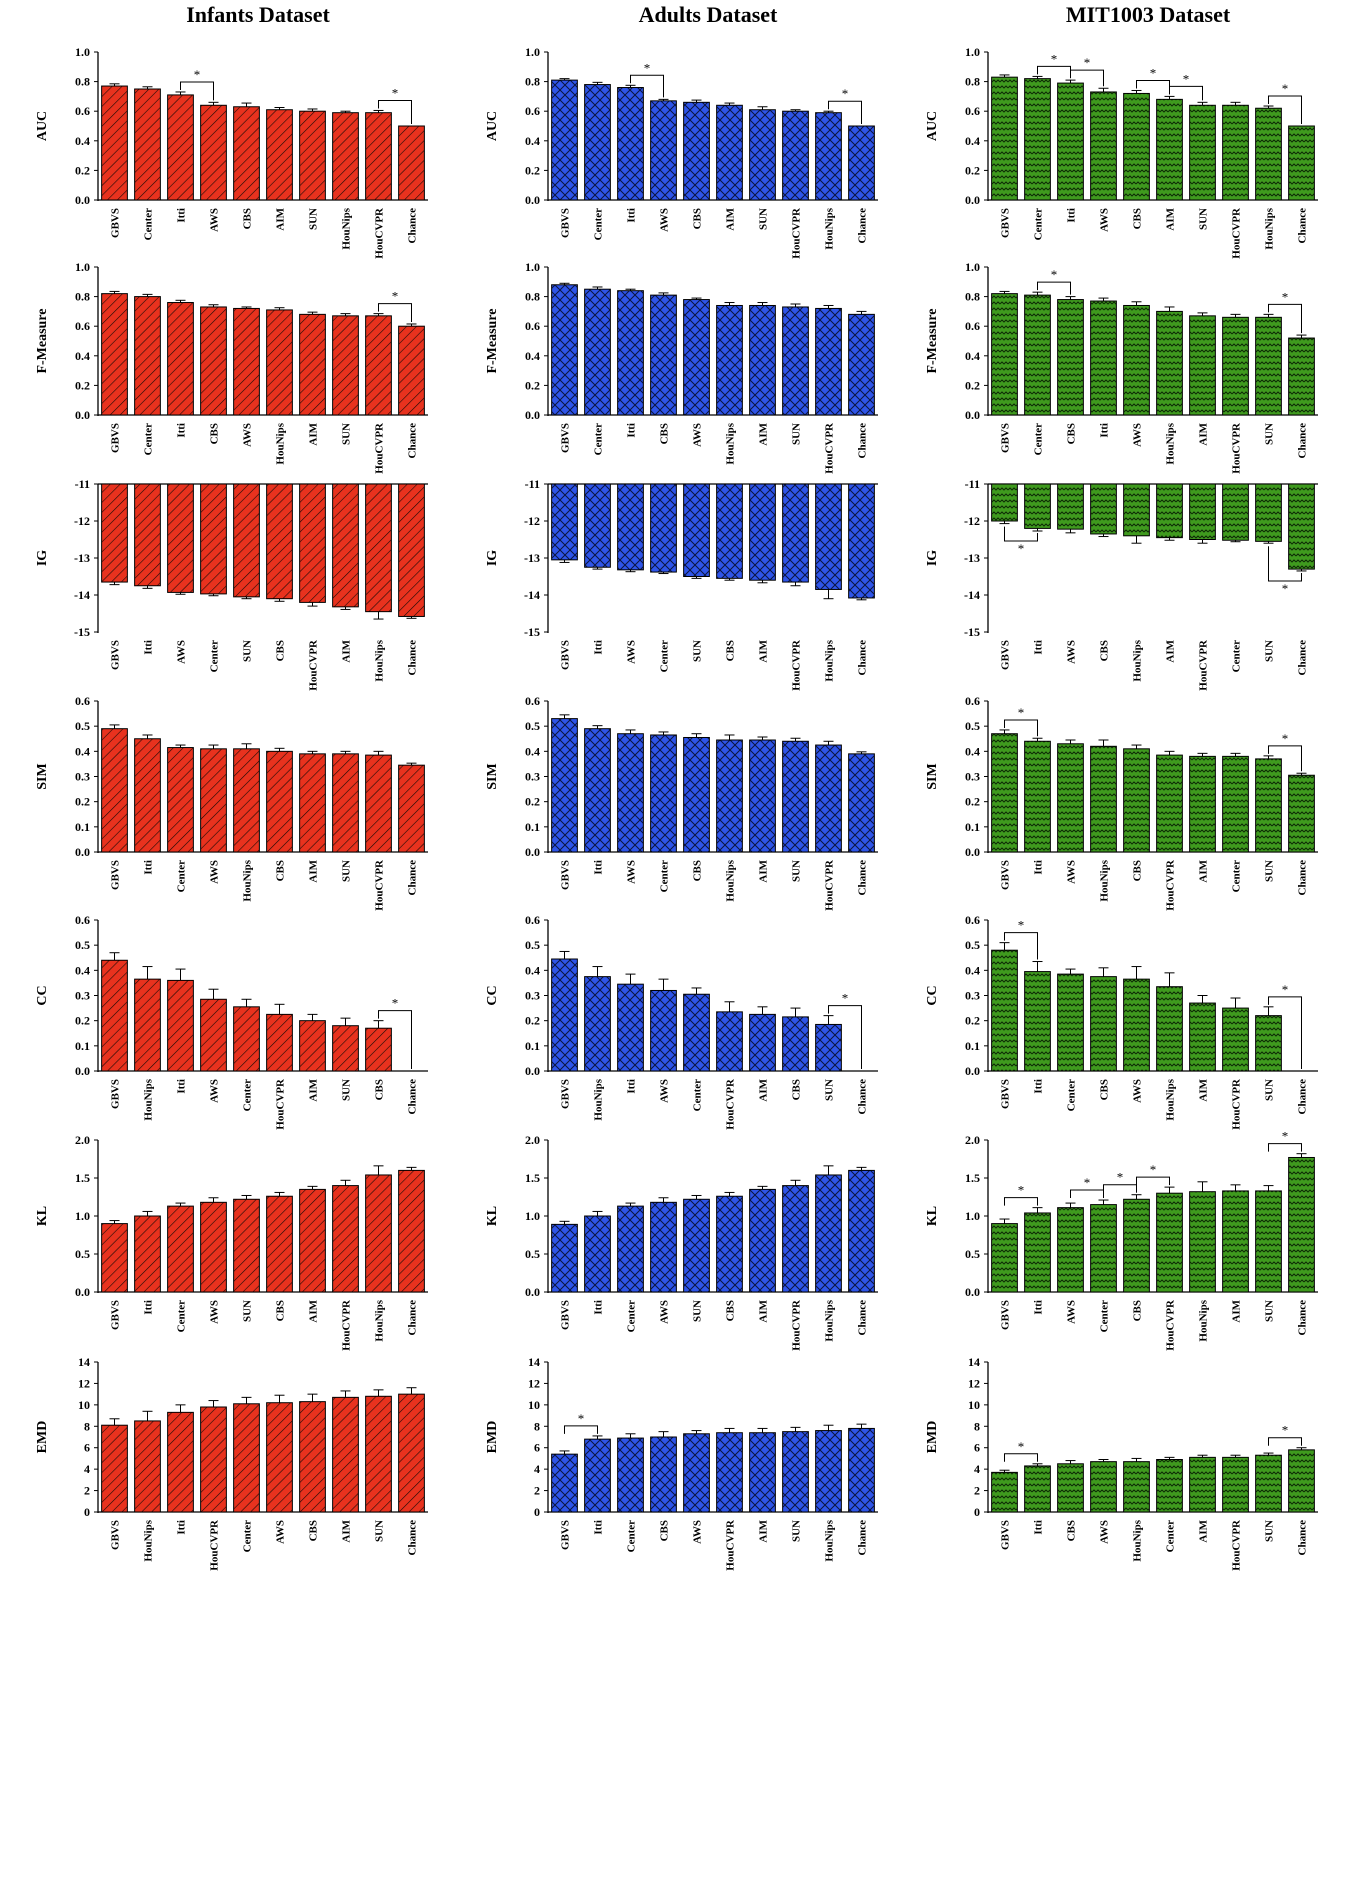 This screenshot has height=1900, width=1356. I want to click on y-axis-label: AUC, so click(932, 126).